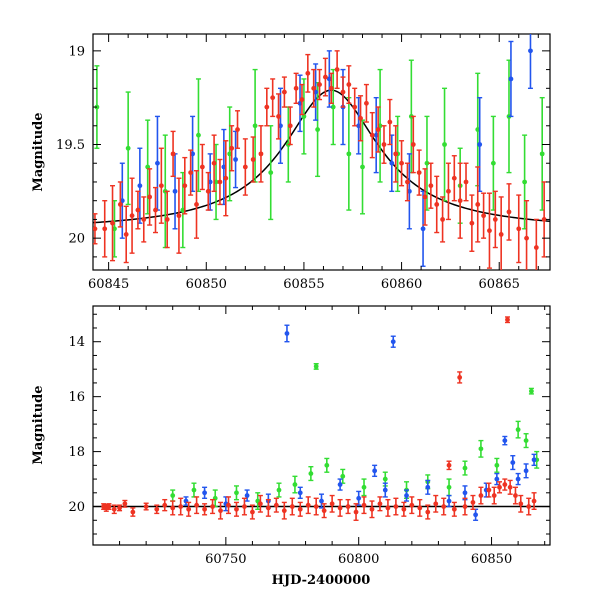 The height and width of the screenshot is (600, 600). Describe the element at coordinates (321, 580) in the screenshot. I see `bottom-x-axis-label: HJD-2400000` at that location.